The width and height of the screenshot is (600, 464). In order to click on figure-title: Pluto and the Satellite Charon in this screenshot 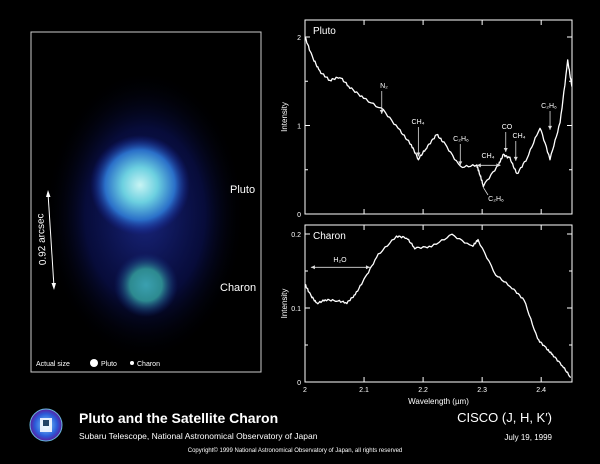, I will do `click(178, 418)`.